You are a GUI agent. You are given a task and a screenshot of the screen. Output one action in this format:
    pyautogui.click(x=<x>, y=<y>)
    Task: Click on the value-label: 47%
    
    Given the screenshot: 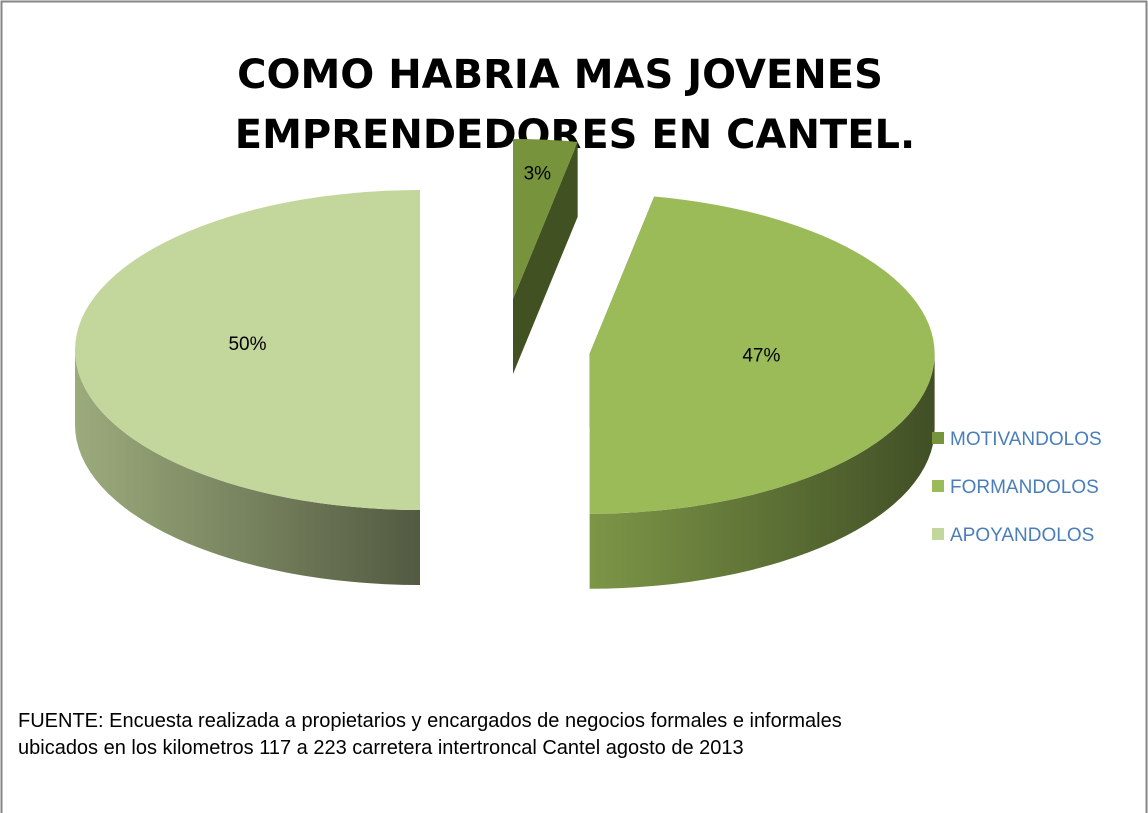 What is the action you would take?
    pyautogui.click(x=761, y=355)
    